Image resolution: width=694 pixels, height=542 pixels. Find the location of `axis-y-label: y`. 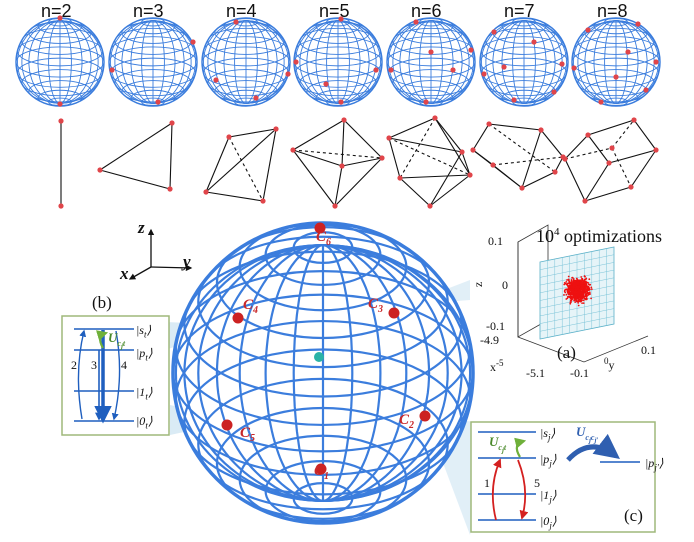

axis-y-label: y is located at coordinates (187, 261).